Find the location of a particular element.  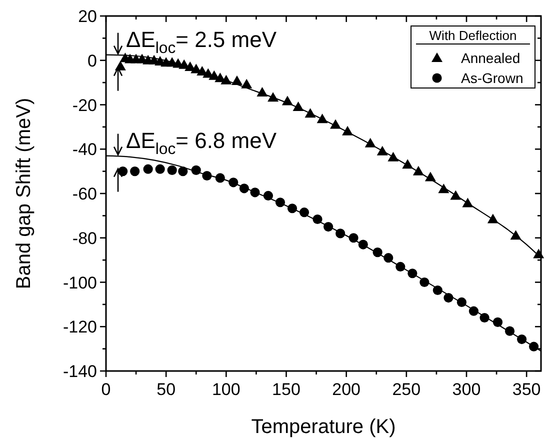

x-tick-label: 100 is located at coordinates (226, 389).